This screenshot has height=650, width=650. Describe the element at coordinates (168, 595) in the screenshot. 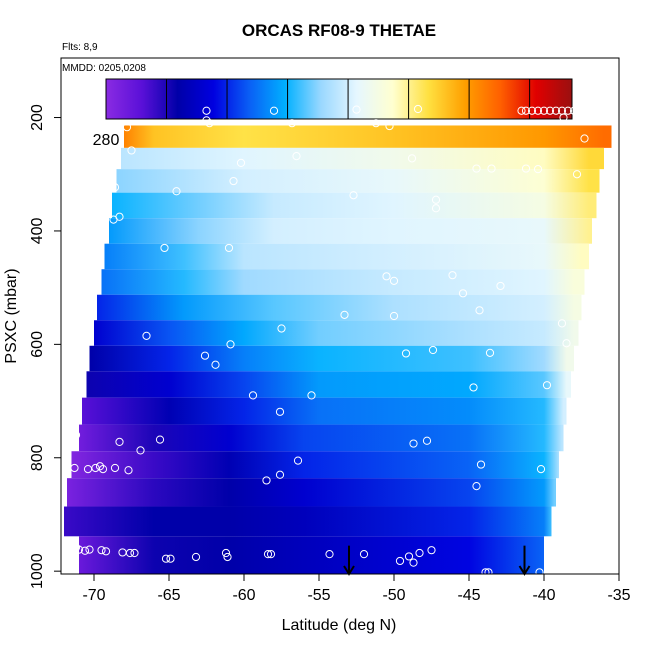

I see `x-tick-label: -65` at that location.